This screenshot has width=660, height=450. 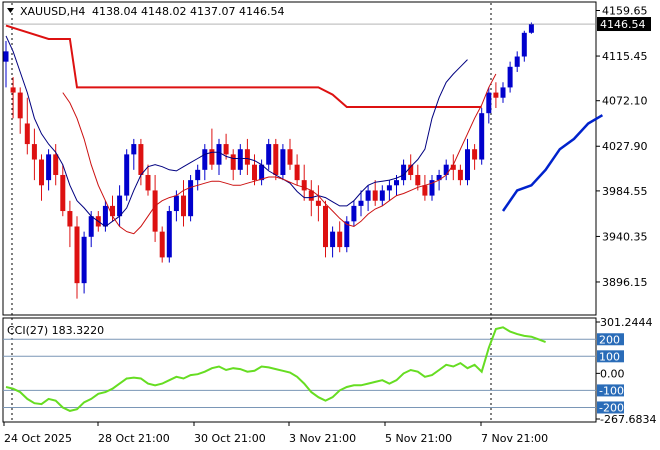 I want to click on cci-tick-label: 0.00, so click(x=612, y=373).